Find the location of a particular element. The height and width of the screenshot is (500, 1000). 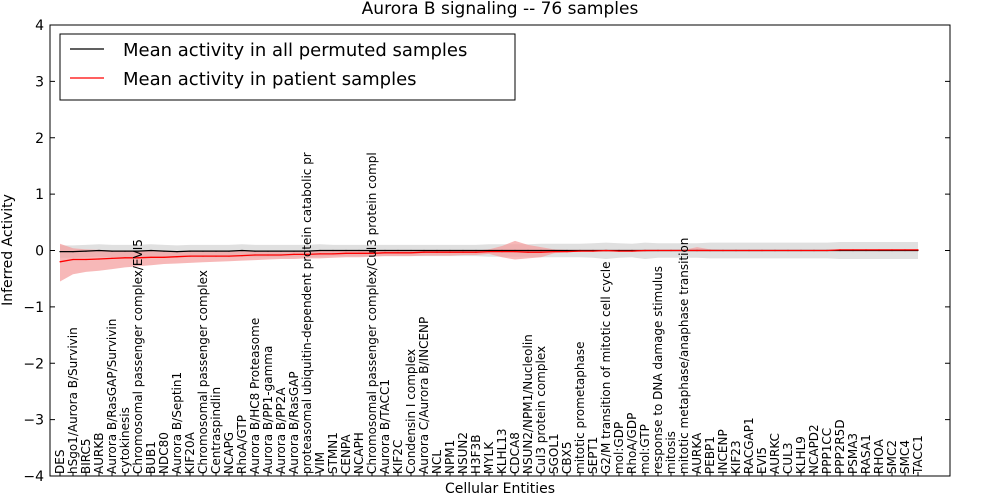

y-tick-label: 2 is located at coordinates (39, 139).